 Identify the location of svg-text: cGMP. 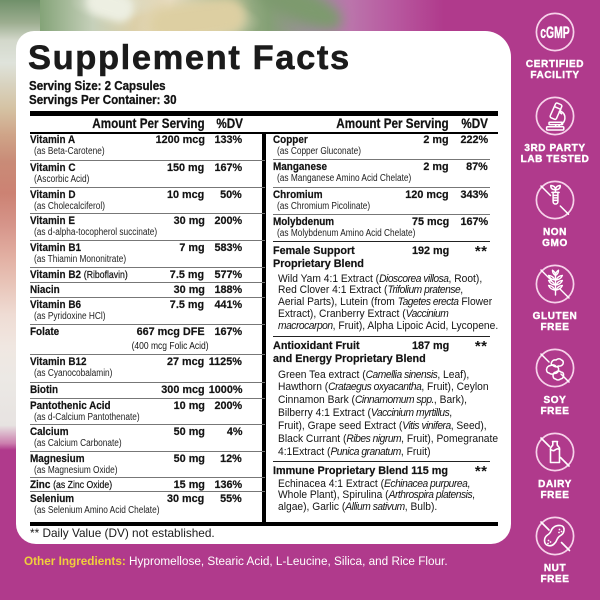
(555, 32).